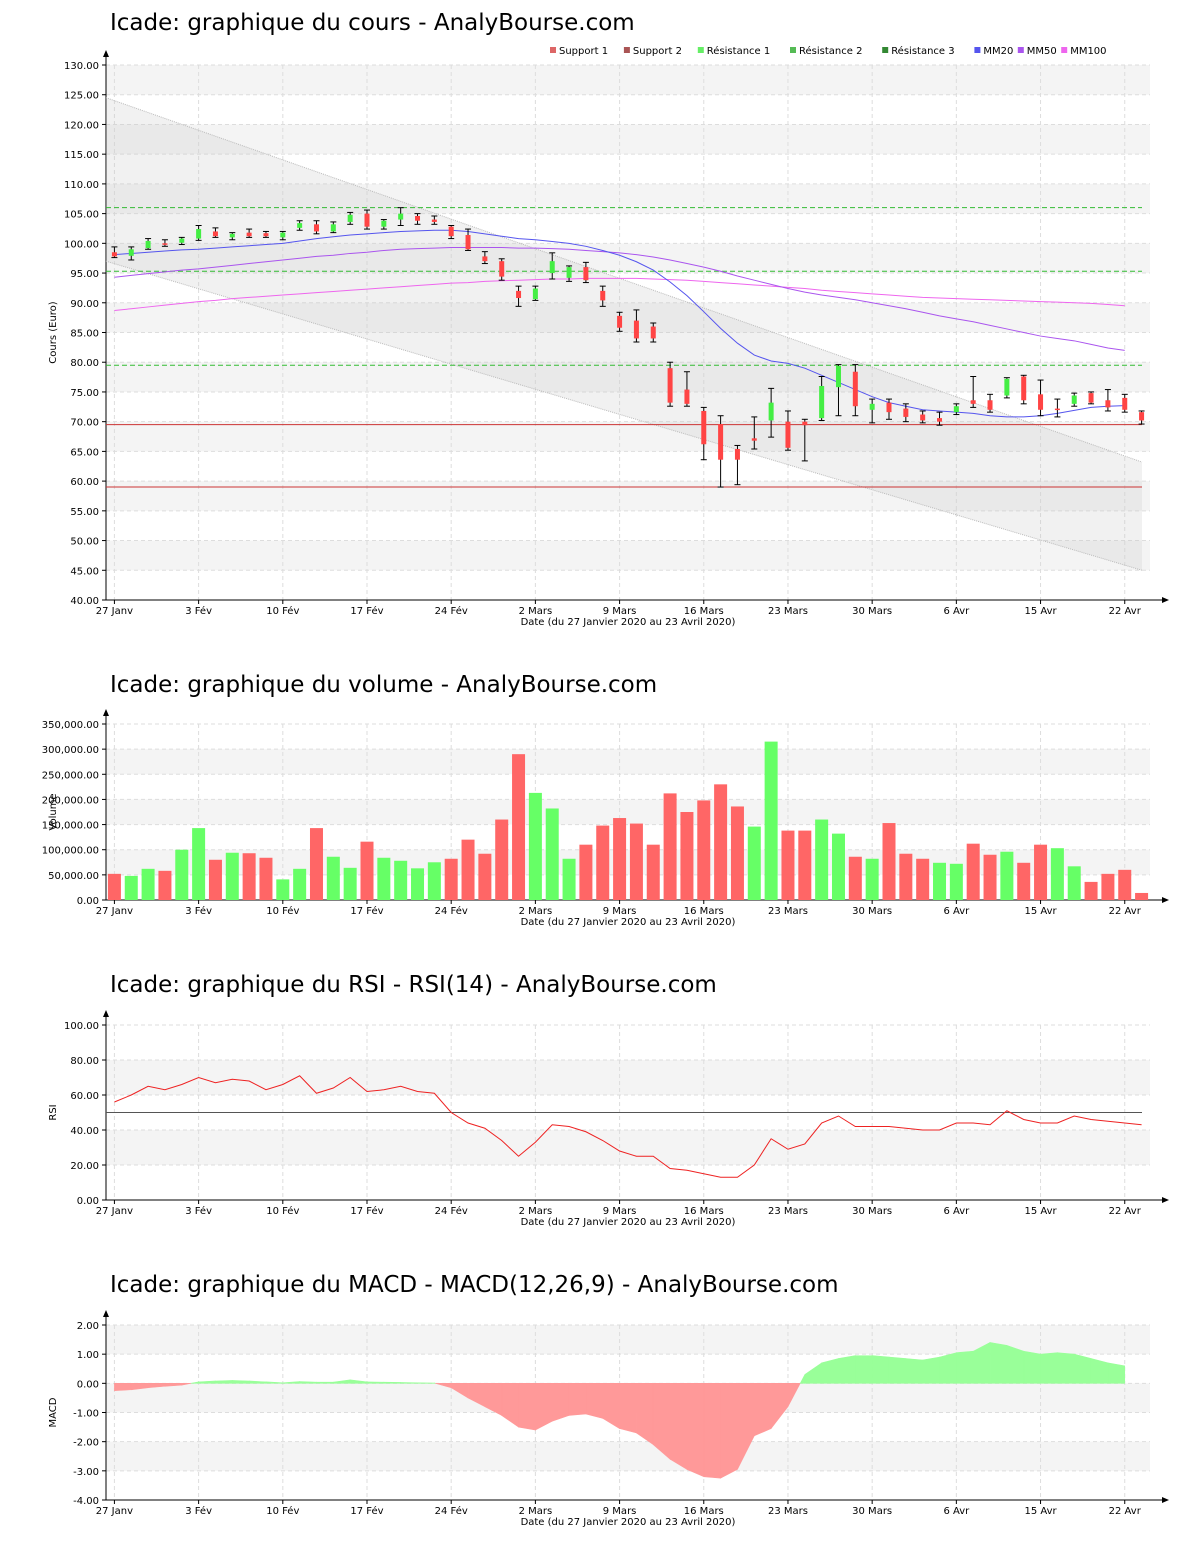 The image size is (1200, 1550). What do you see at coordinates (872, 1511) in the screenshot?
I see `x-tick-label: 30 Mars` at bounding box center [872, 1511].